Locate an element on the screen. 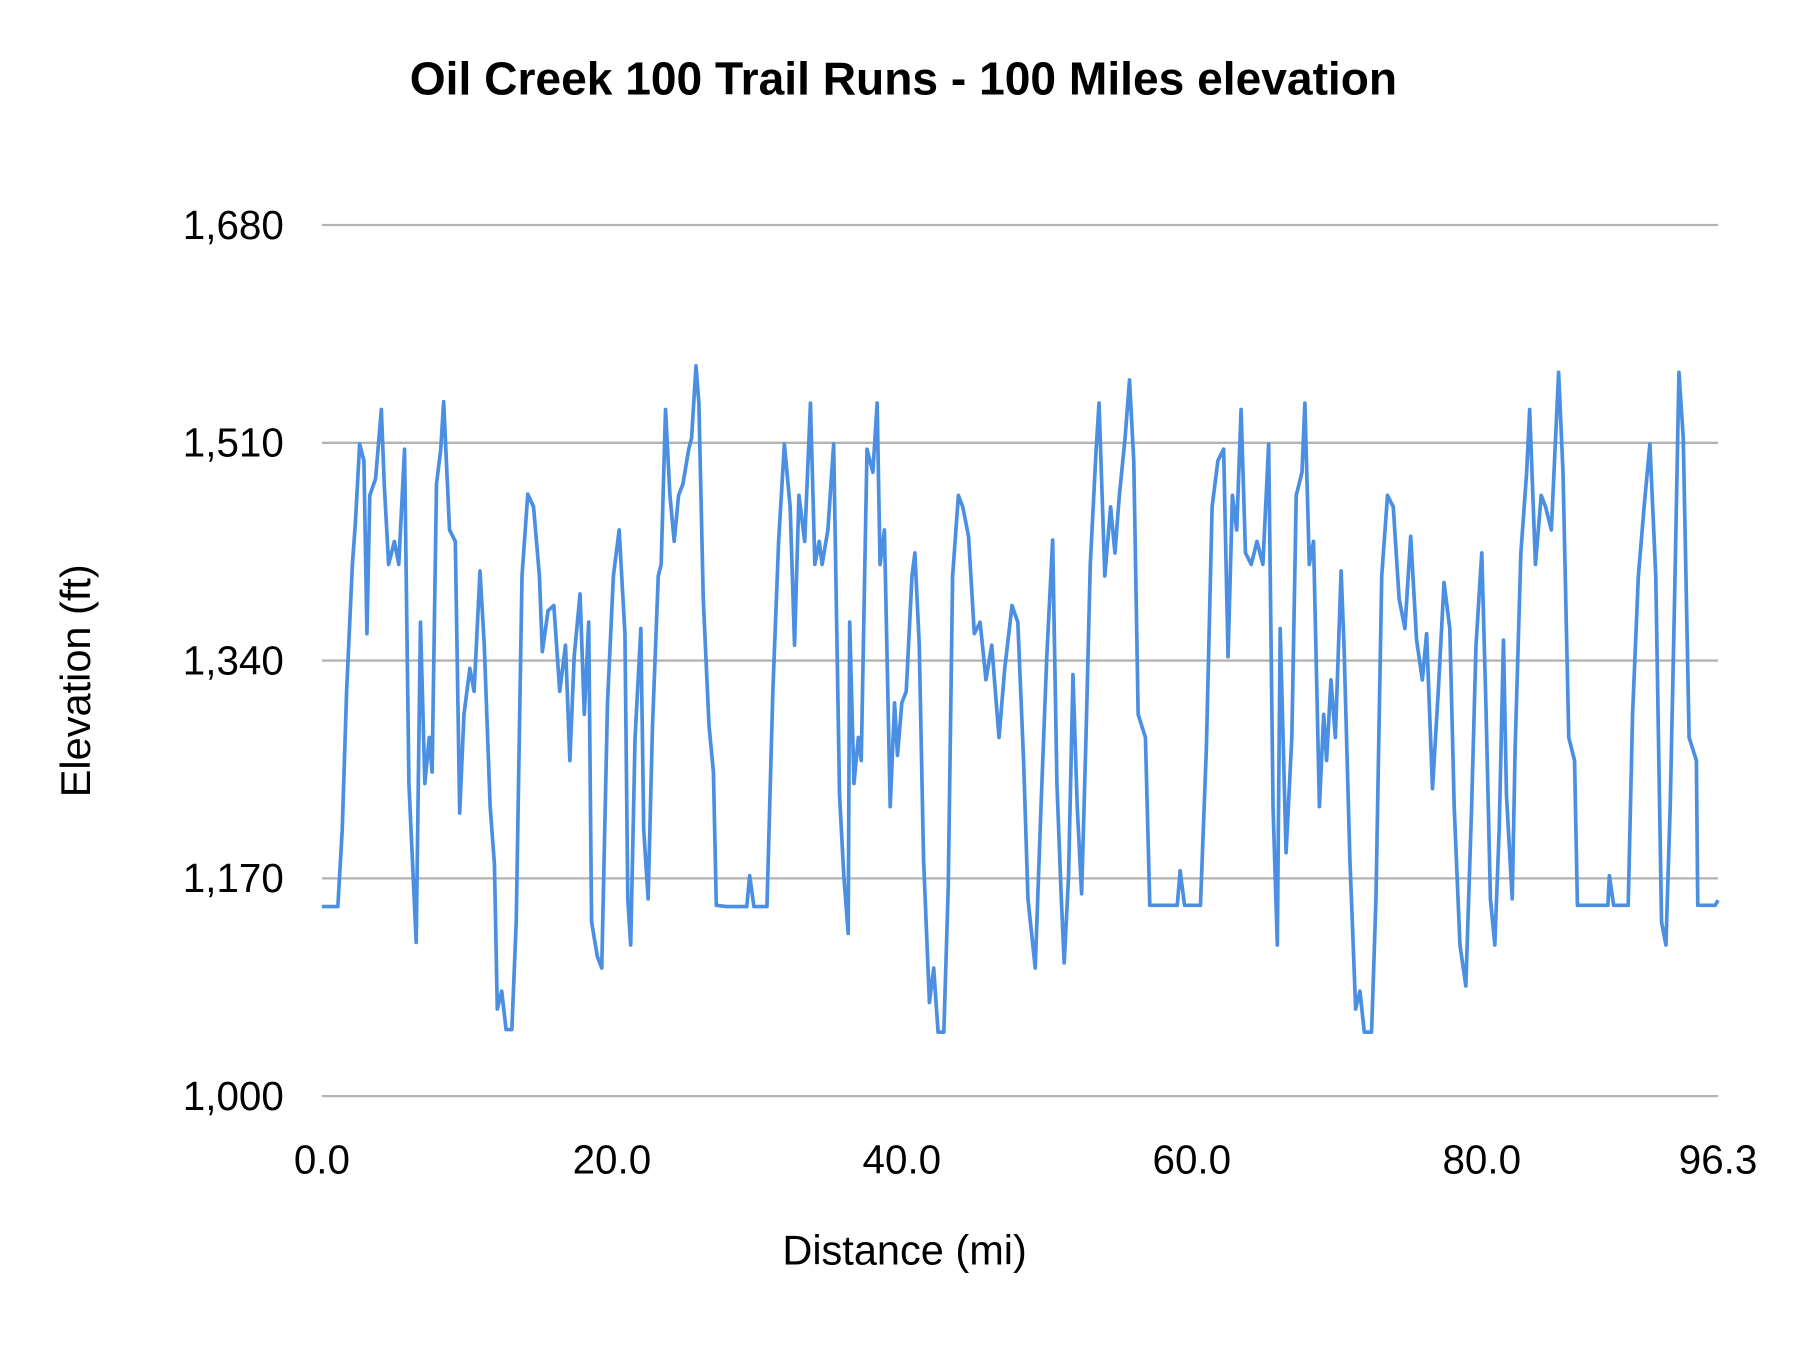 The height and width of the screenshot is (1350, 1800). y-axis-label: Elevation (ft) is located at coordinates (75, 680).